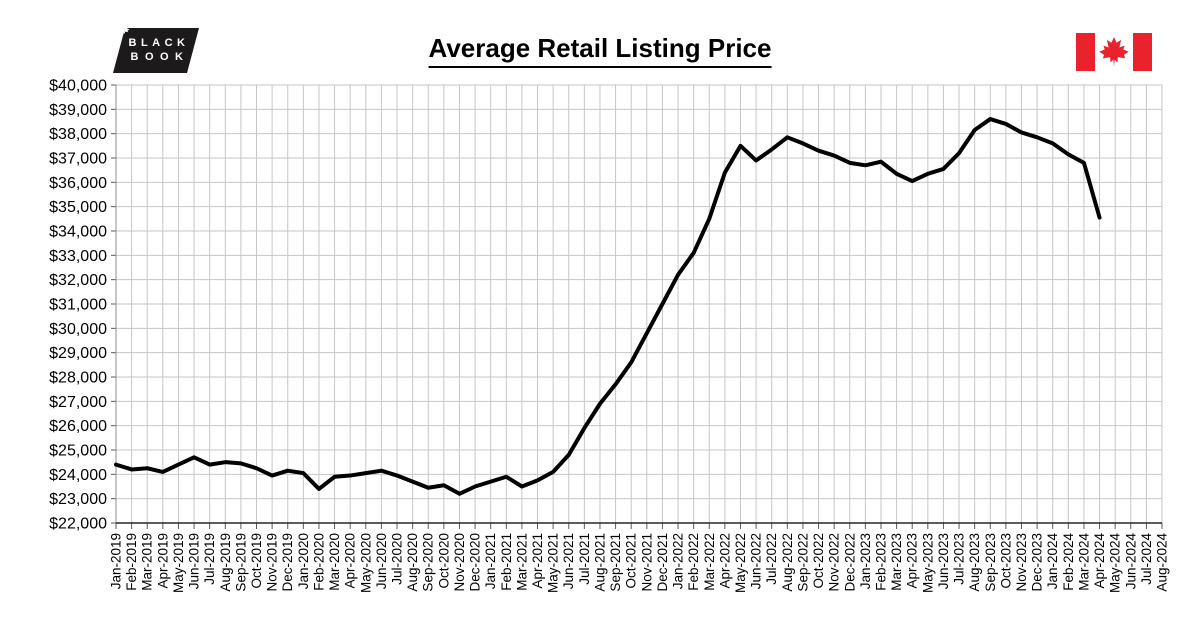 This screenshot has height=625, width=1200. I want to click on svg-text: Jul-2019, so click(209, 559).